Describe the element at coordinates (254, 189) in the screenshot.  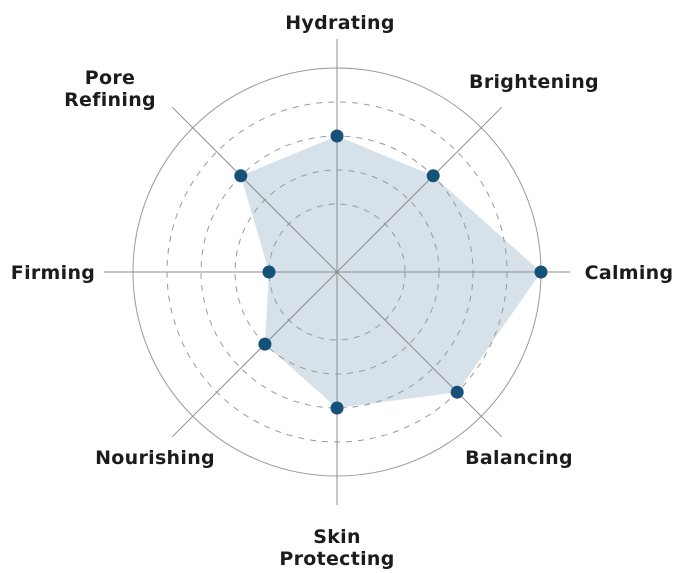
I see `radar-axis-line-pore-refining` at that location.